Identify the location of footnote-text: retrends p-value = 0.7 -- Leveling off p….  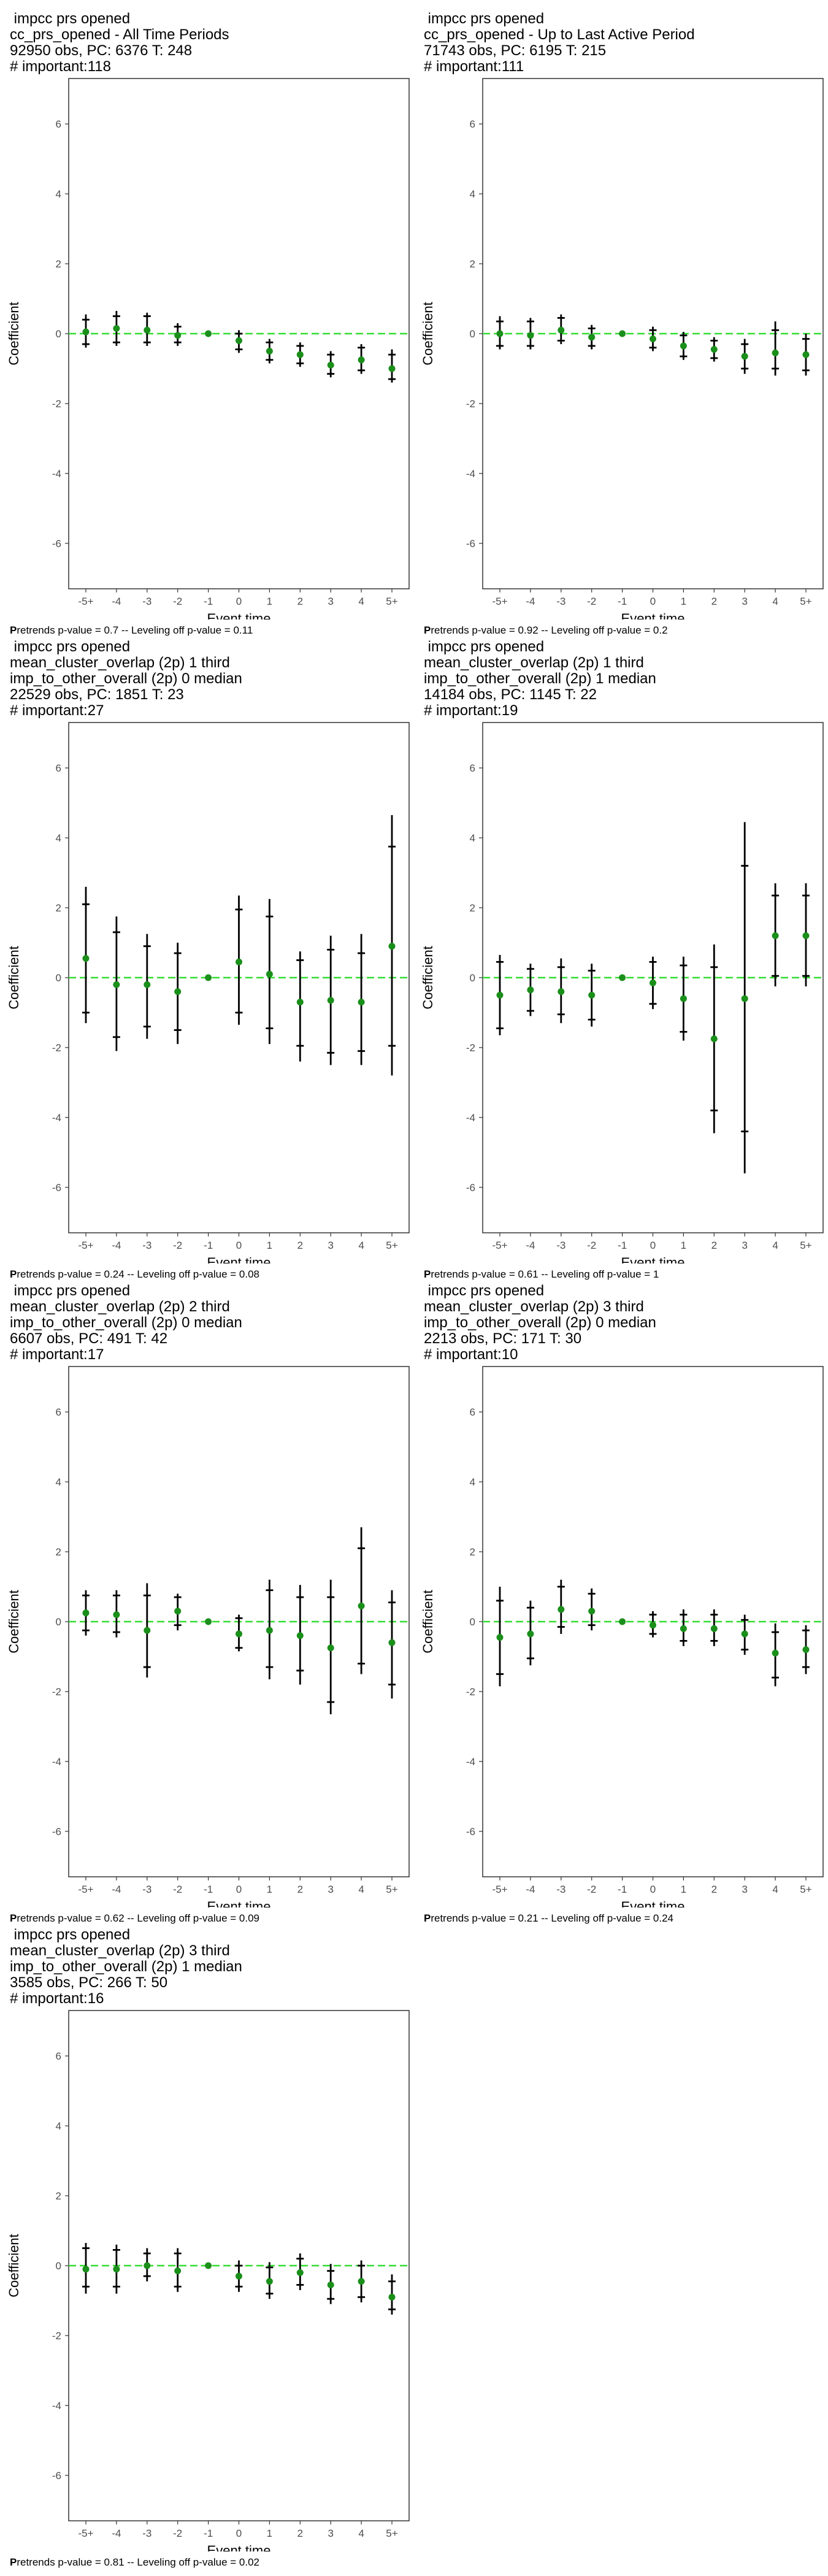
(135, 630).